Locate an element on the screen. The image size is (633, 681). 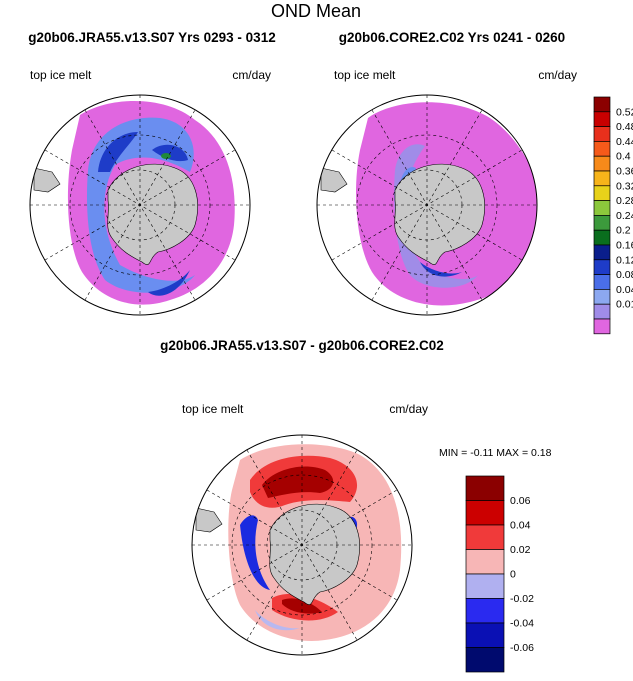
figure-title: OND Mean is located at coordinates (316, 11).